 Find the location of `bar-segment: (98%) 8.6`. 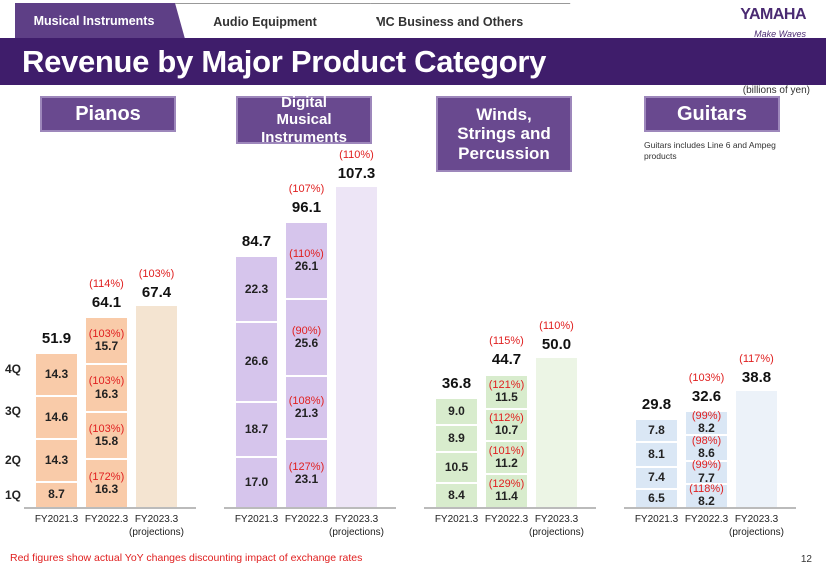

bar-segment: (98%) 8.6 is located at coordinates (706, 447).